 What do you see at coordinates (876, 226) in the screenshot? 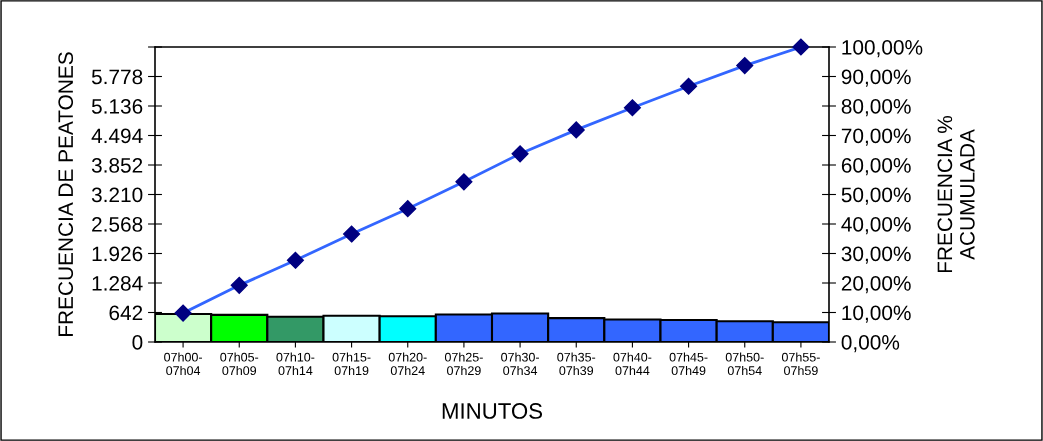
I see `y2-tick-label: 40,00%` at bounding box center [876, 226].